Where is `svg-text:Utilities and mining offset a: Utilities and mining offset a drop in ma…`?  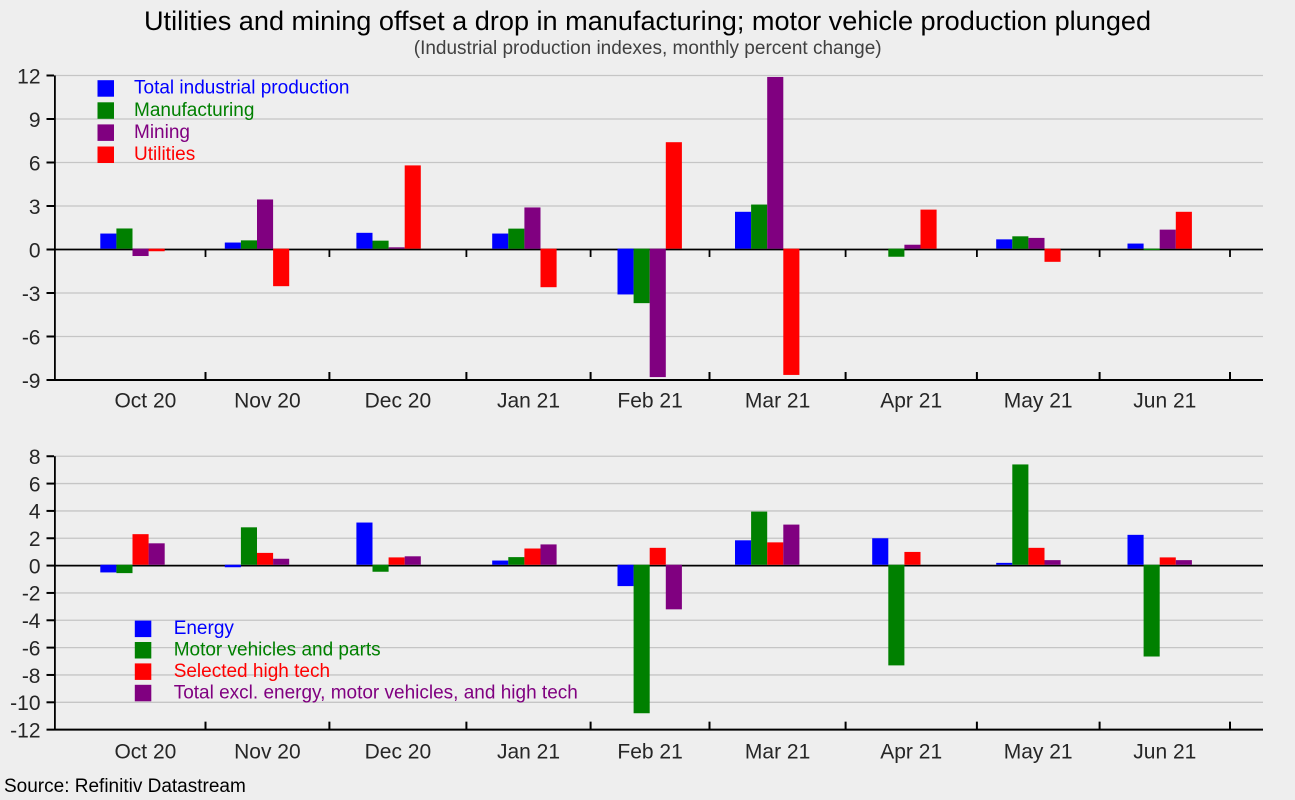
svg-text:Utilities and mining offset a: Utilities and mining offset a drop in ma… is located at coordinates (647, 20).